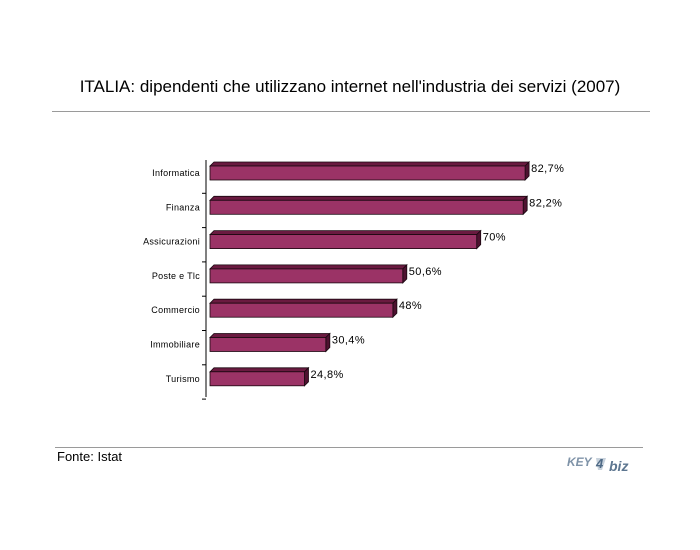  I want to click on category-label: Immobiliare, so click(175, 345).